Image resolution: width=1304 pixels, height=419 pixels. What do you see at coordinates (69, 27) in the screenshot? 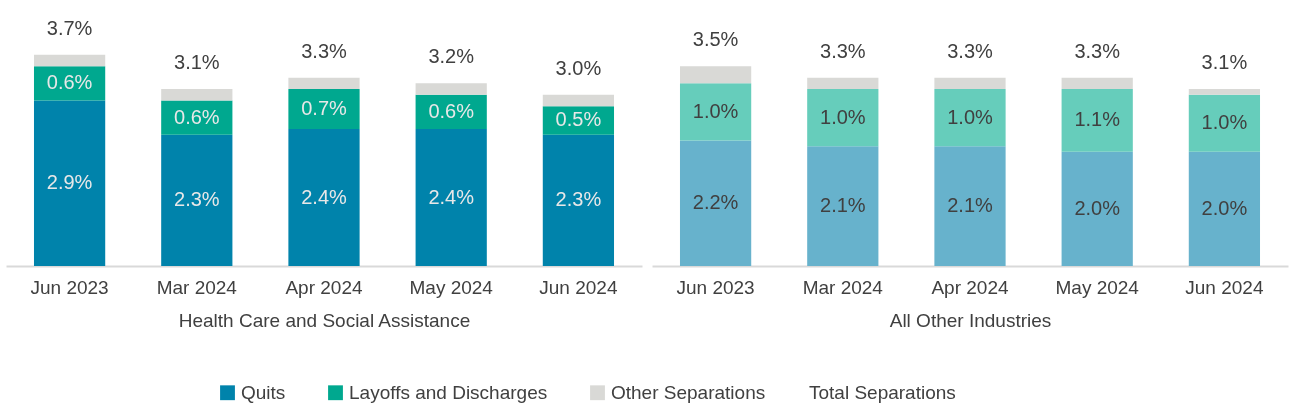
I see `total-label: 3.7%` at bounding box center [69, 27].